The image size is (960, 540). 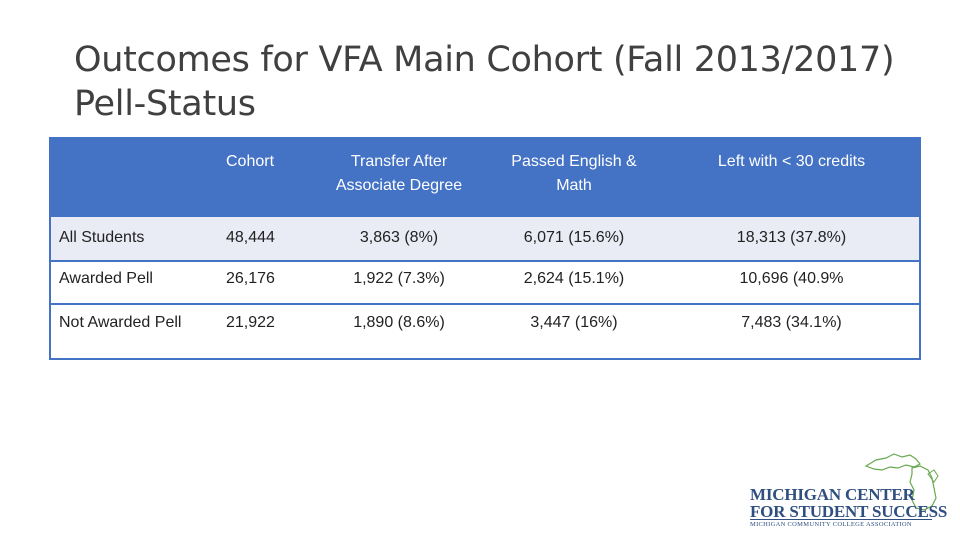 What do you see at coordinates (132, 331) in the screenshot?
I see `row-label: Not Awarded Pell` at bounding box center [132, 331].